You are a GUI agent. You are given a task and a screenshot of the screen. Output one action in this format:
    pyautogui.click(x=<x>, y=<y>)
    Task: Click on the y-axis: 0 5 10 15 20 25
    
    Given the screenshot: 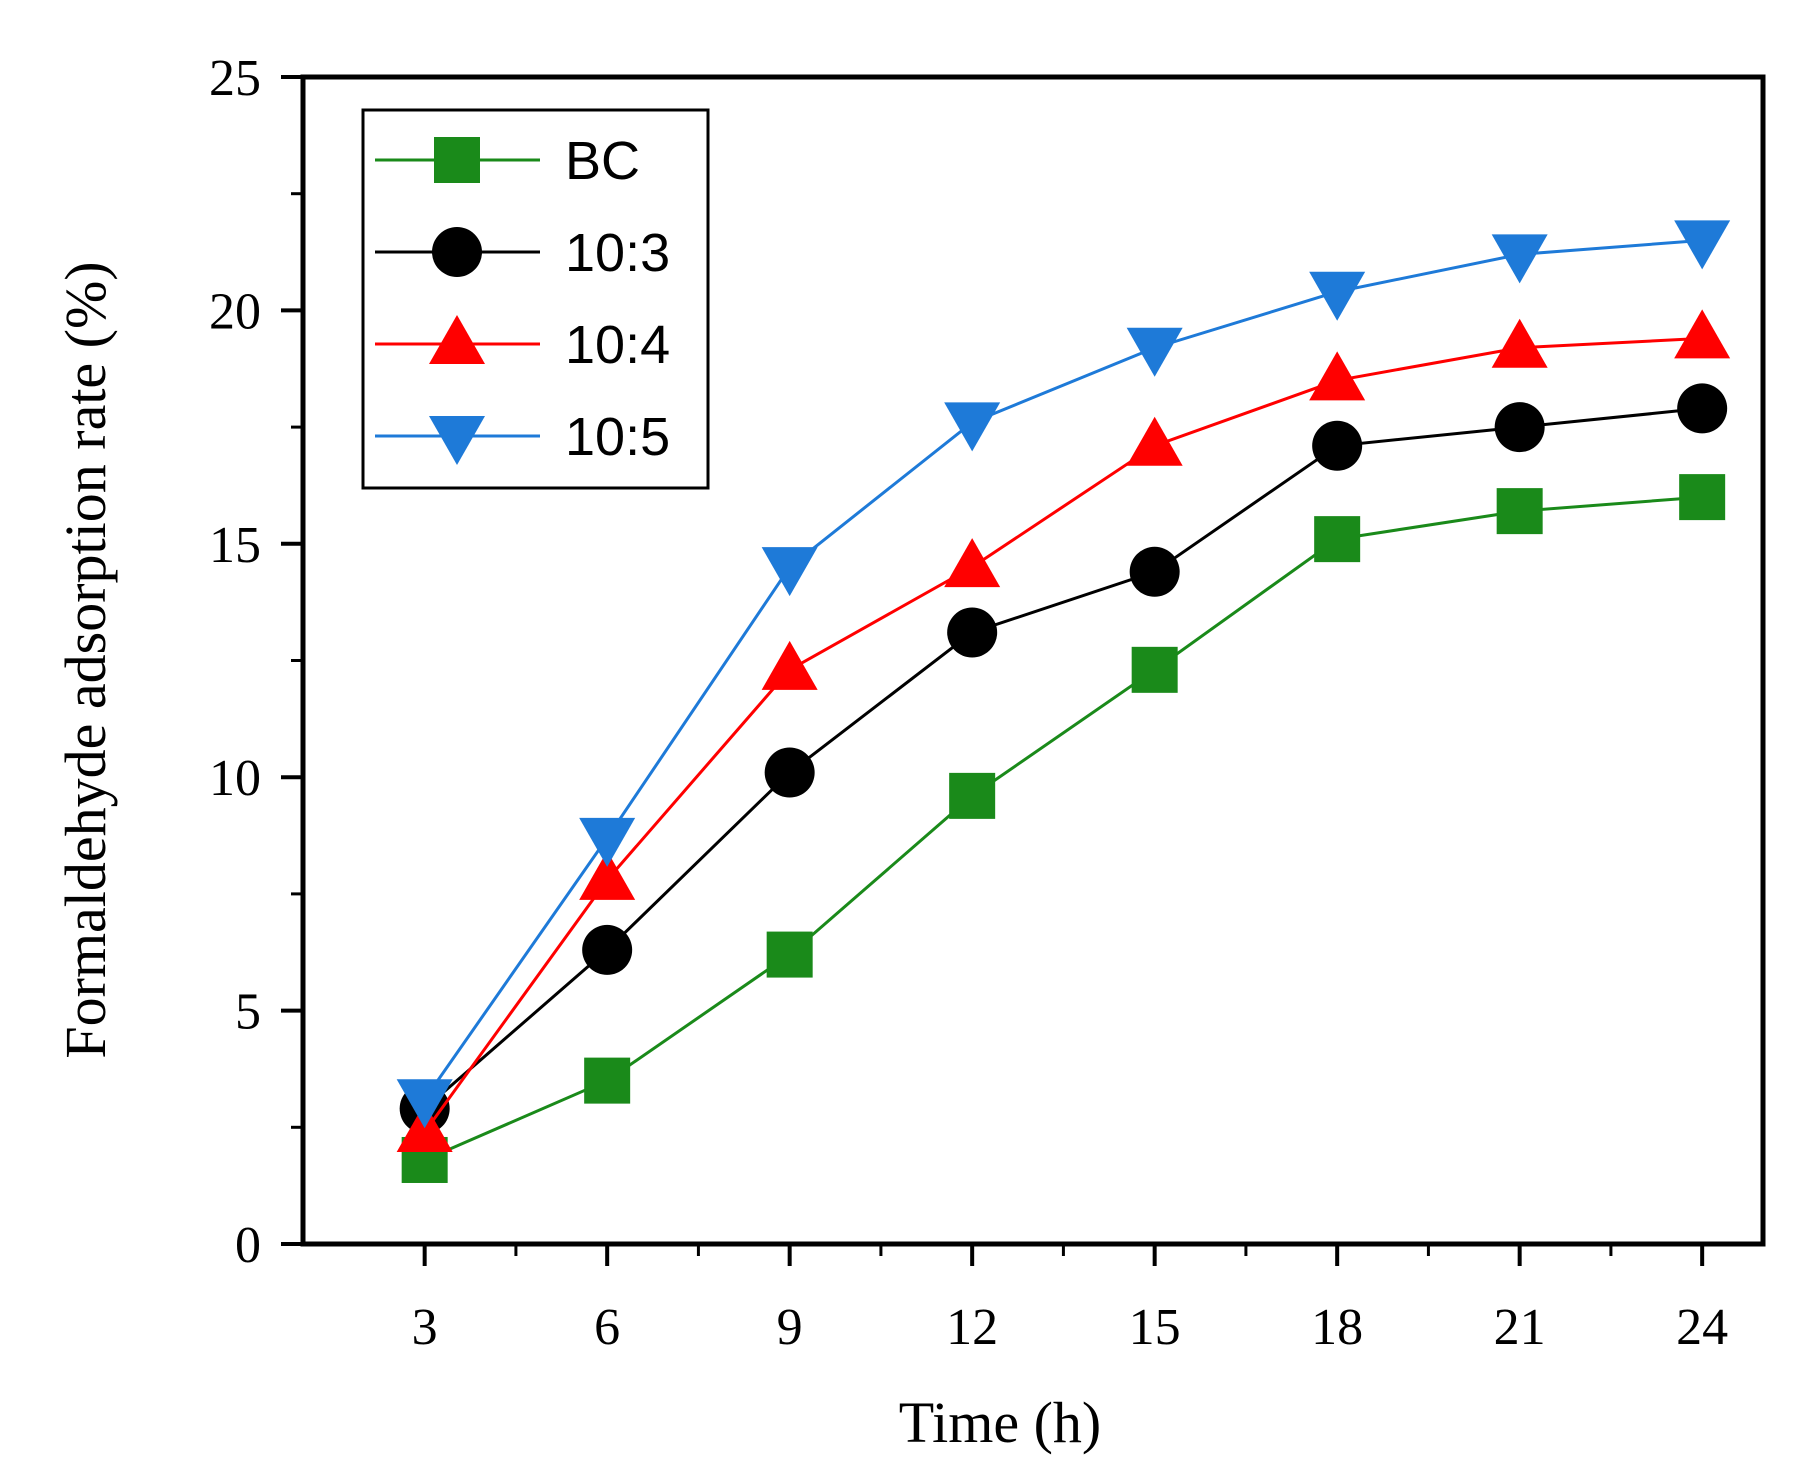 What is the action you would take?
    pyautogui.click(x=256, y=662)
    